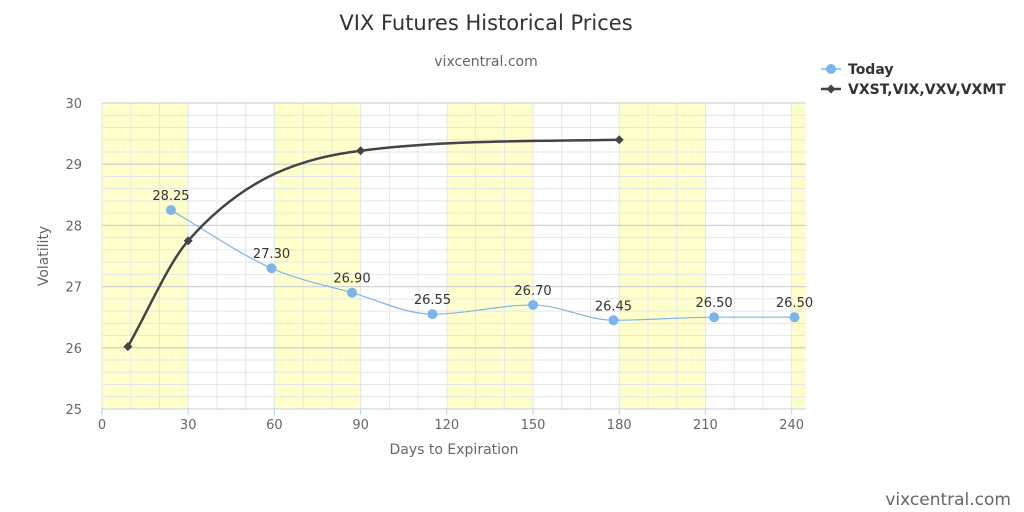 The image size is (1024, 512). Describe the element at coordinates (73, 165) in the screenshot. I see `y-tick-label: 29` at that location.